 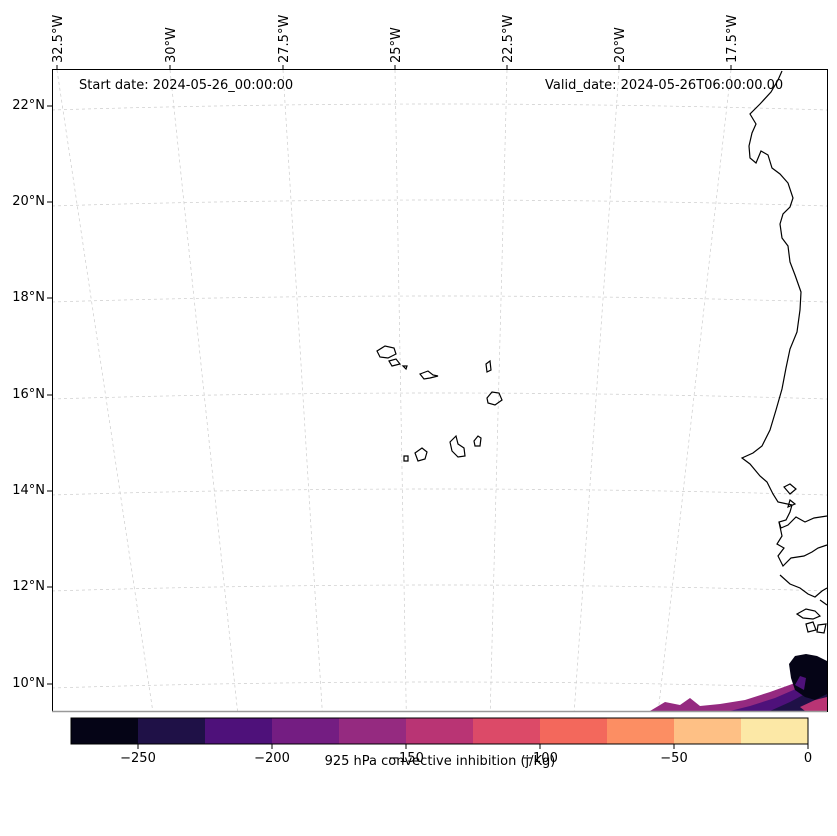 I want to click on colorbar-tick-label: 0, so click(x=808, y=758).